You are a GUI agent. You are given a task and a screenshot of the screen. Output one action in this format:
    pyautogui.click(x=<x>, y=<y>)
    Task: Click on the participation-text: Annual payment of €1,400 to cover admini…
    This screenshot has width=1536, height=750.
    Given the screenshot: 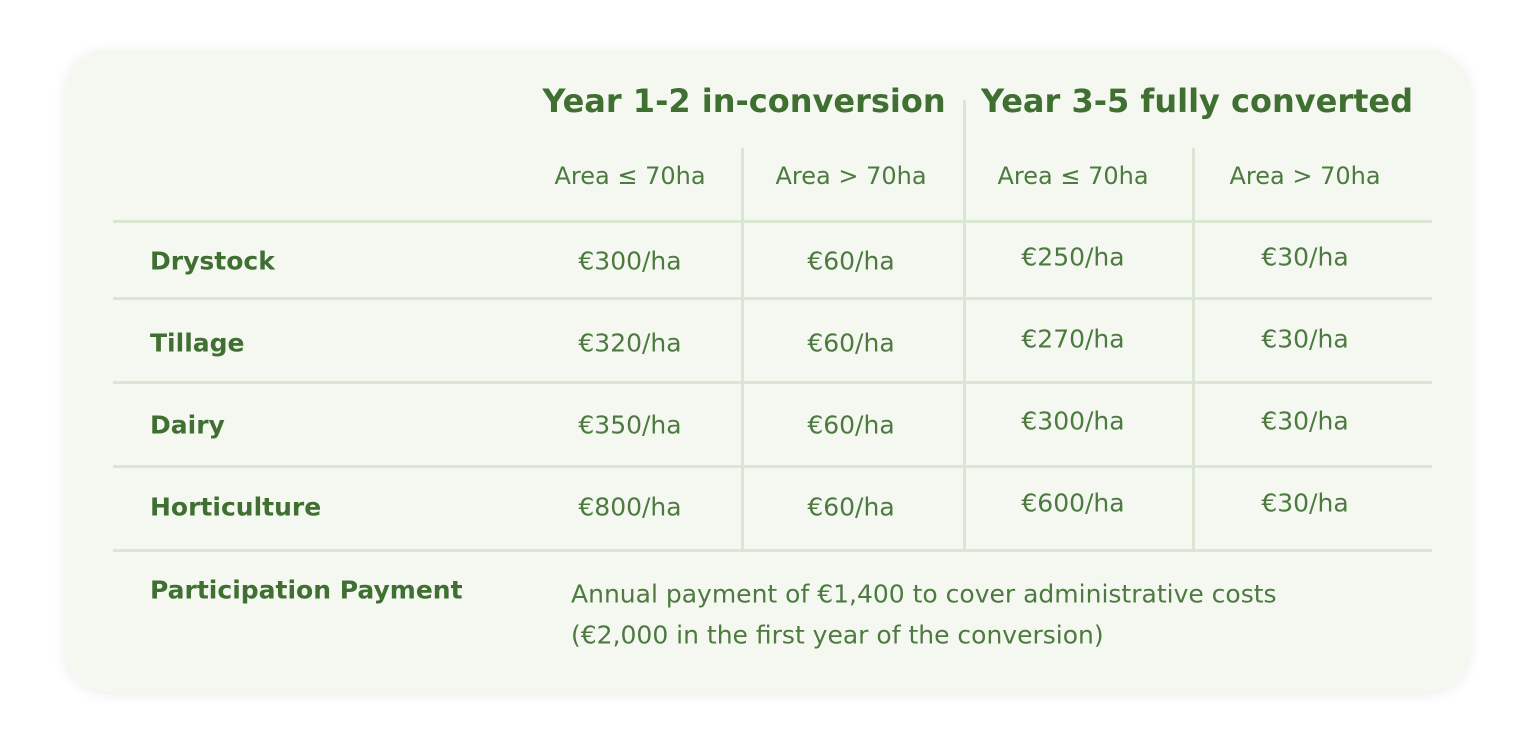 What is the action you would take?
    pyautogui.click(x=924, y=594)
    